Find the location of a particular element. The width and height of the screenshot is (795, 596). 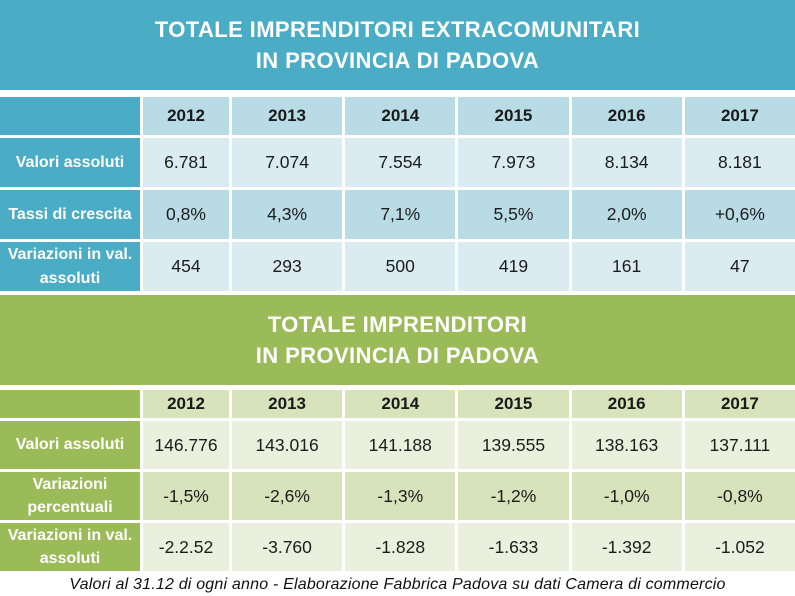

value-cell: -1,5% is located at coordinates (186, 496).